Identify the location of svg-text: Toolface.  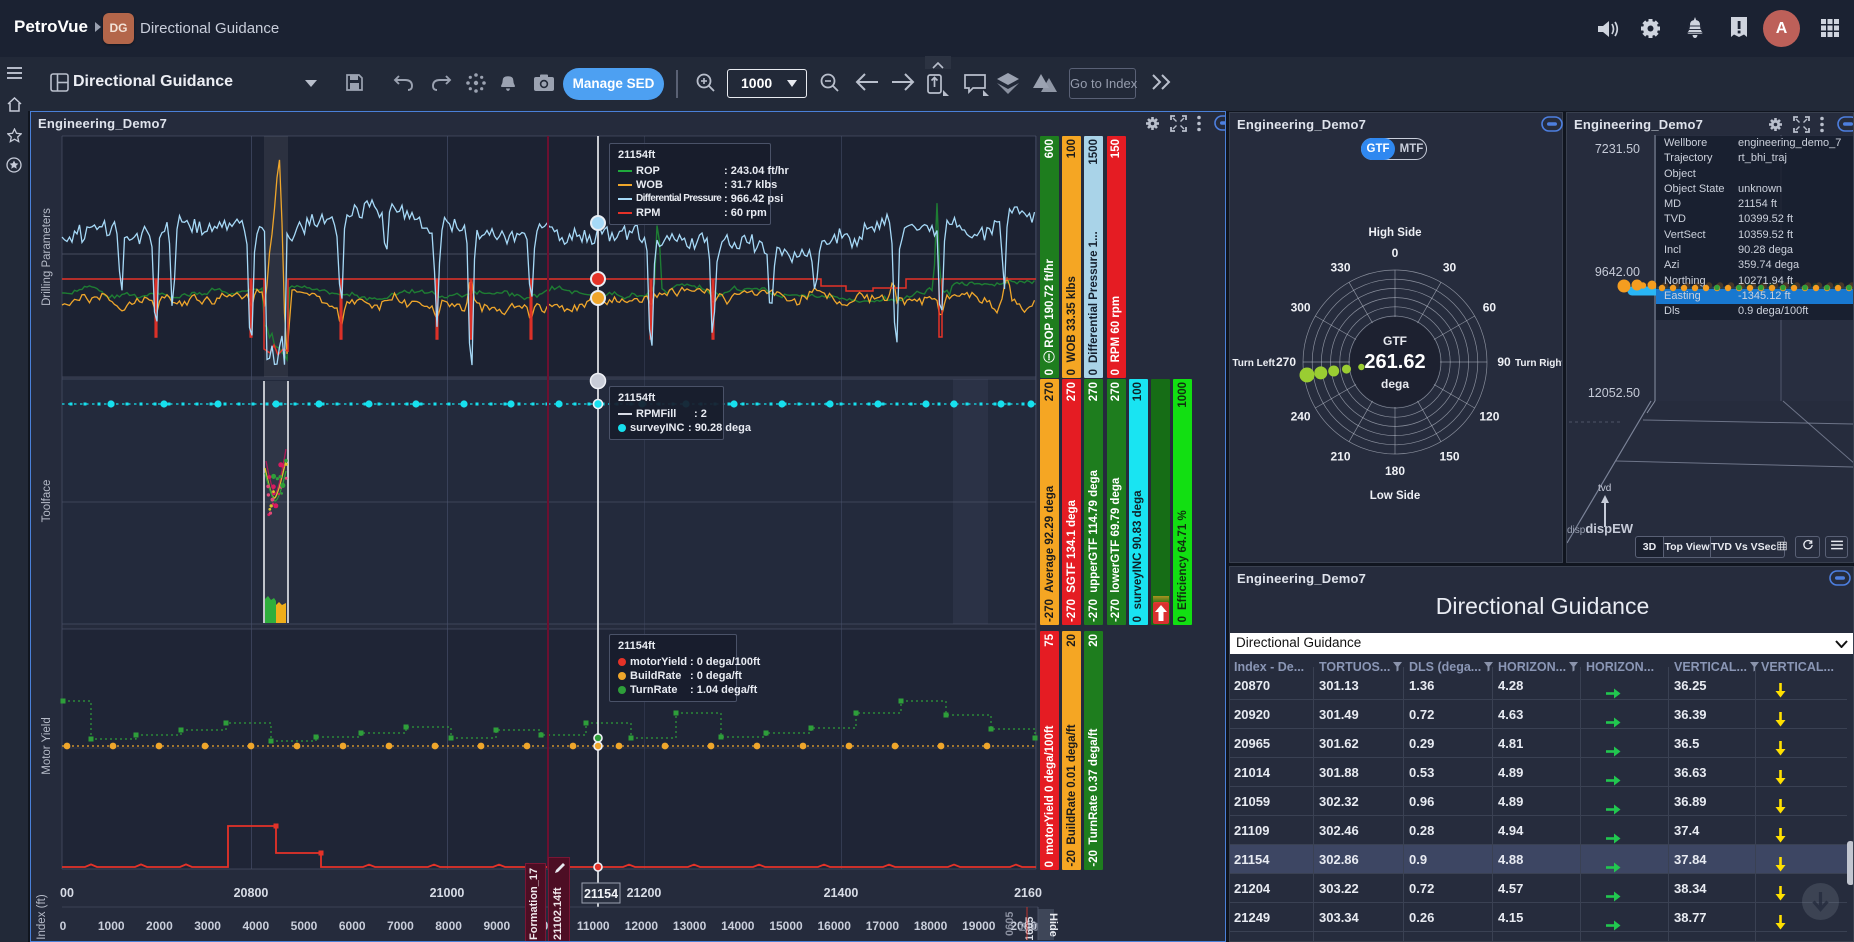
(47, 501).